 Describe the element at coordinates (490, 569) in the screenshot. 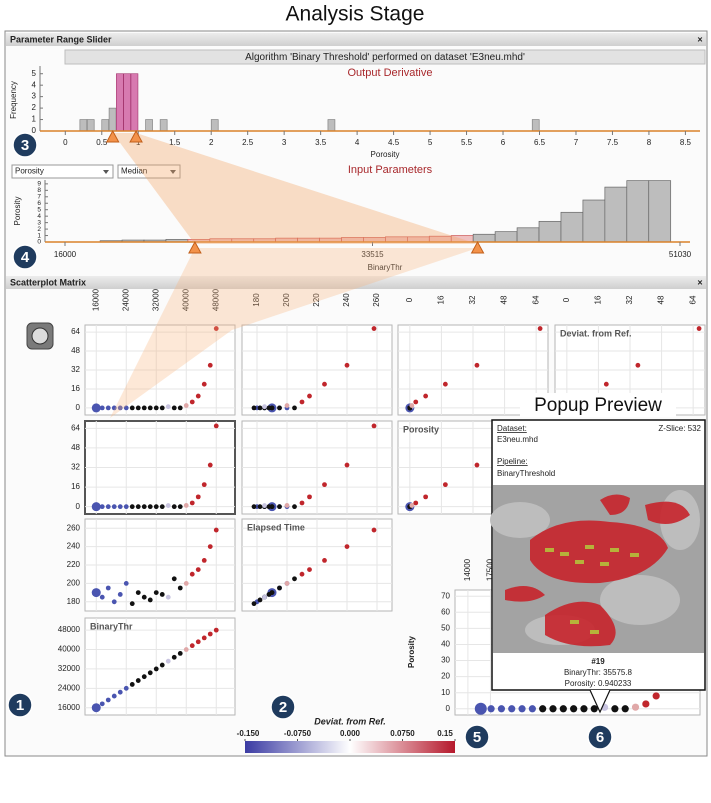

I see `x-tick-label: 17500` at that location.